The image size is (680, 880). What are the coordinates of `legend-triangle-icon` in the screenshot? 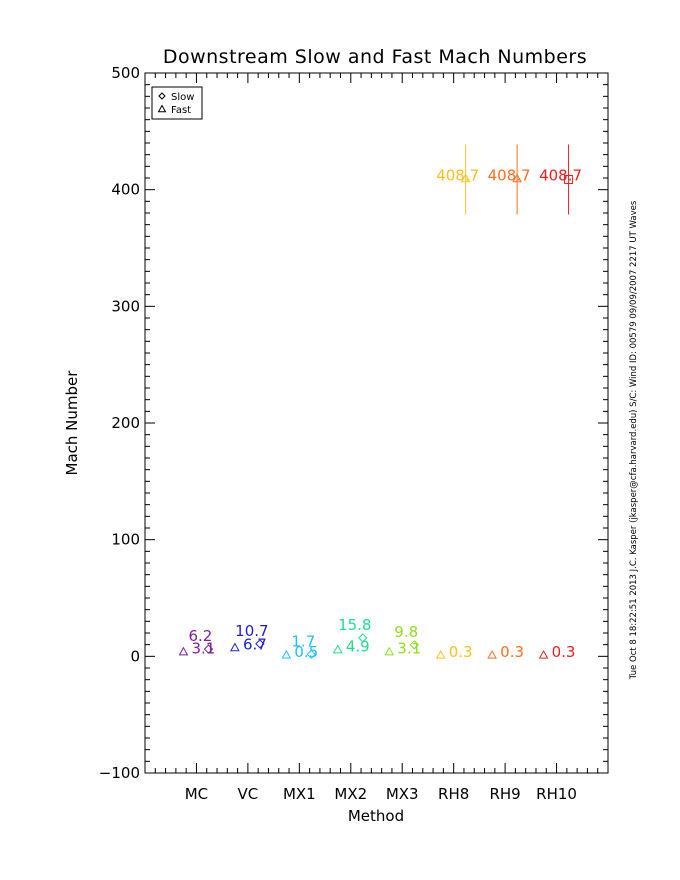 It's located at (162, 108).